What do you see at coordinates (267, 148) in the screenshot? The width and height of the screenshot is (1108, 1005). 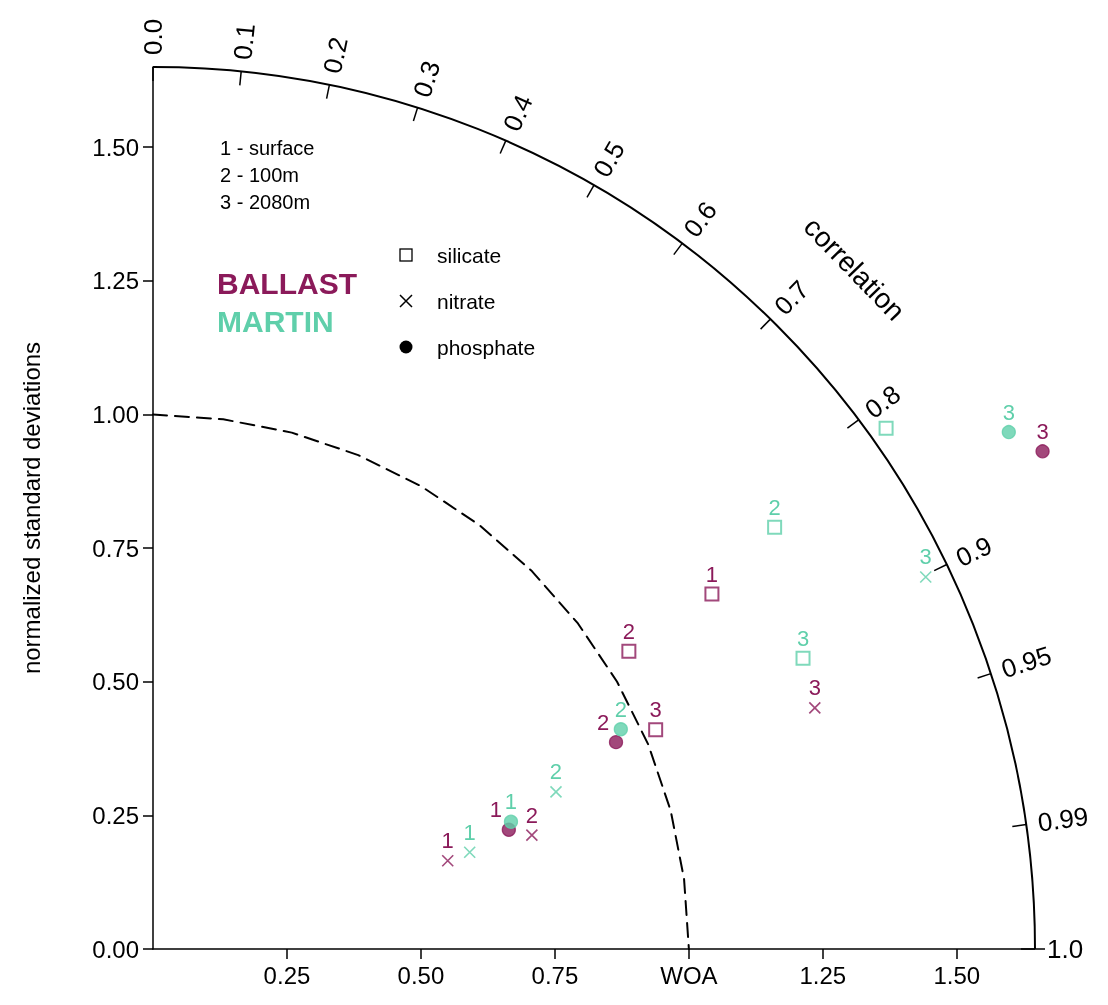 I see `annotation: 1 - surface` at bounding box center [267, 148].